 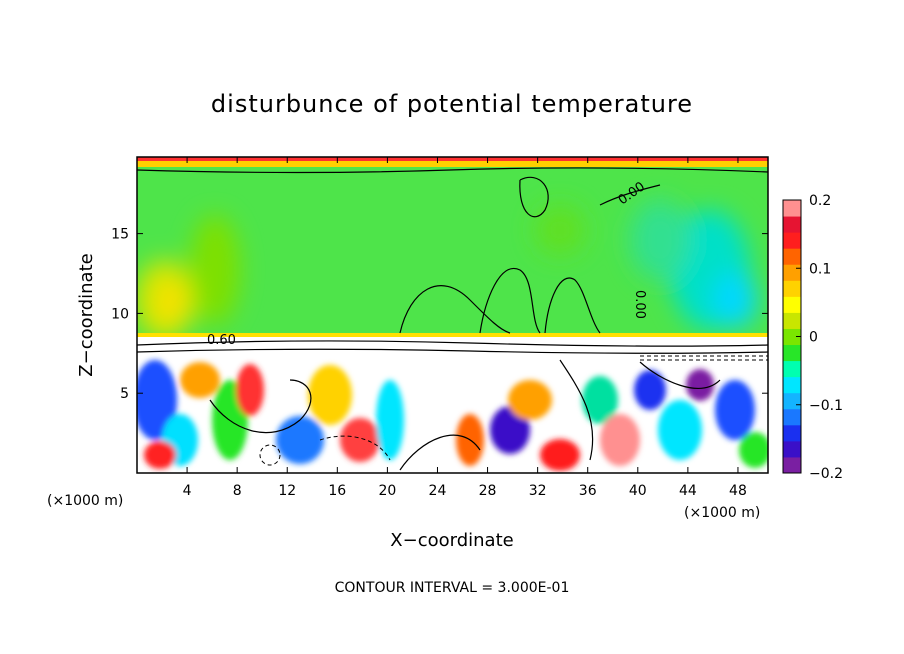 What do you see at coordinates (452, 104) in the screenshot?
I see `chart-title: disturbunce of potential temperature` at bounding box center [452, 104].